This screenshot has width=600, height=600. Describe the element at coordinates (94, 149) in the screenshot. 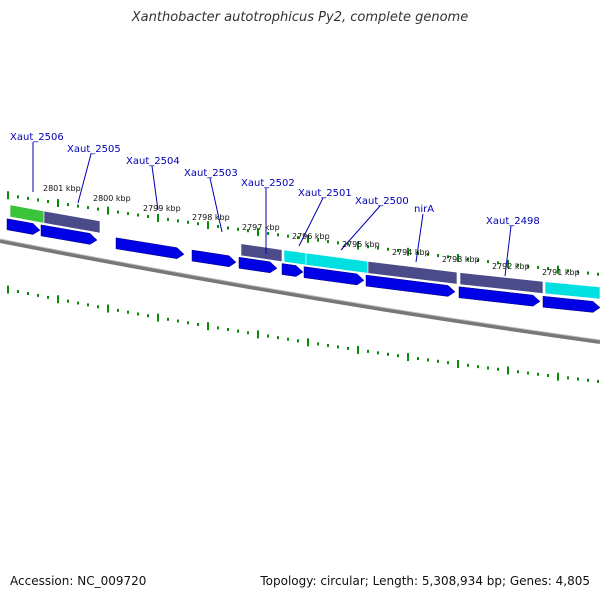

I see `gene-label: Xaut_2505` at that location.